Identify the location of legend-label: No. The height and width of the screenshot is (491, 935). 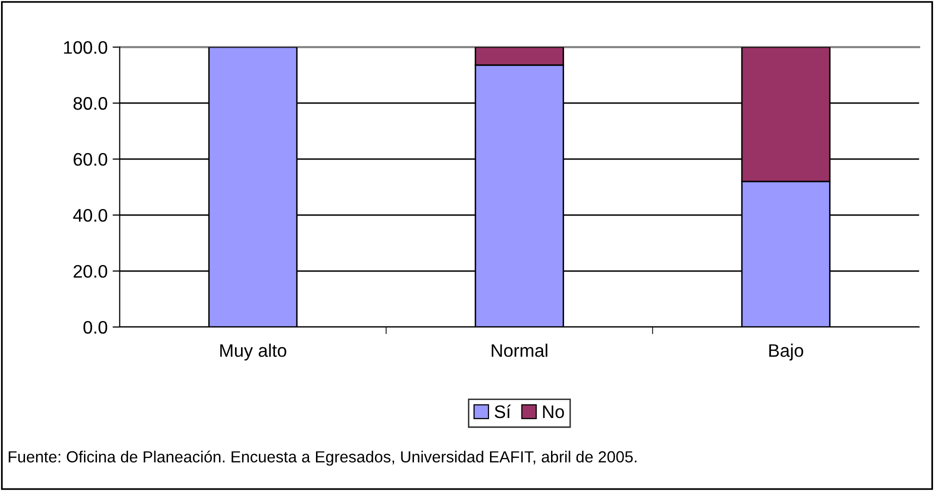
(553, 412).